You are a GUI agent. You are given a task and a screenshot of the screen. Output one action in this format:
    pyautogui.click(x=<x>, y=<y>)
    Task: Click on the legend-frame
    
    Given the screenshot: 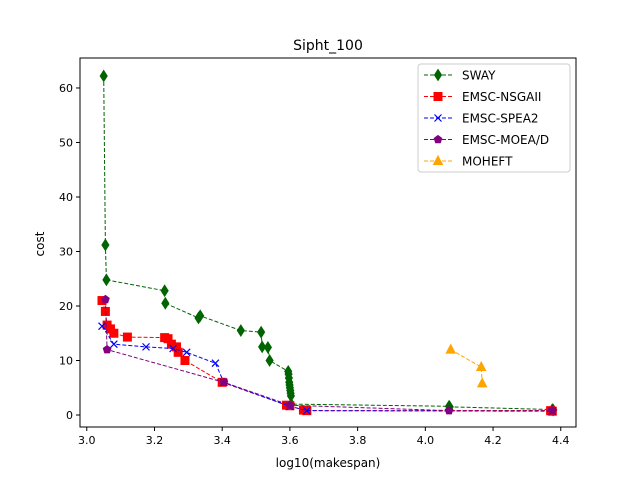 What is the action you would take?
    pyautogui.click(x=494, y=118)
    